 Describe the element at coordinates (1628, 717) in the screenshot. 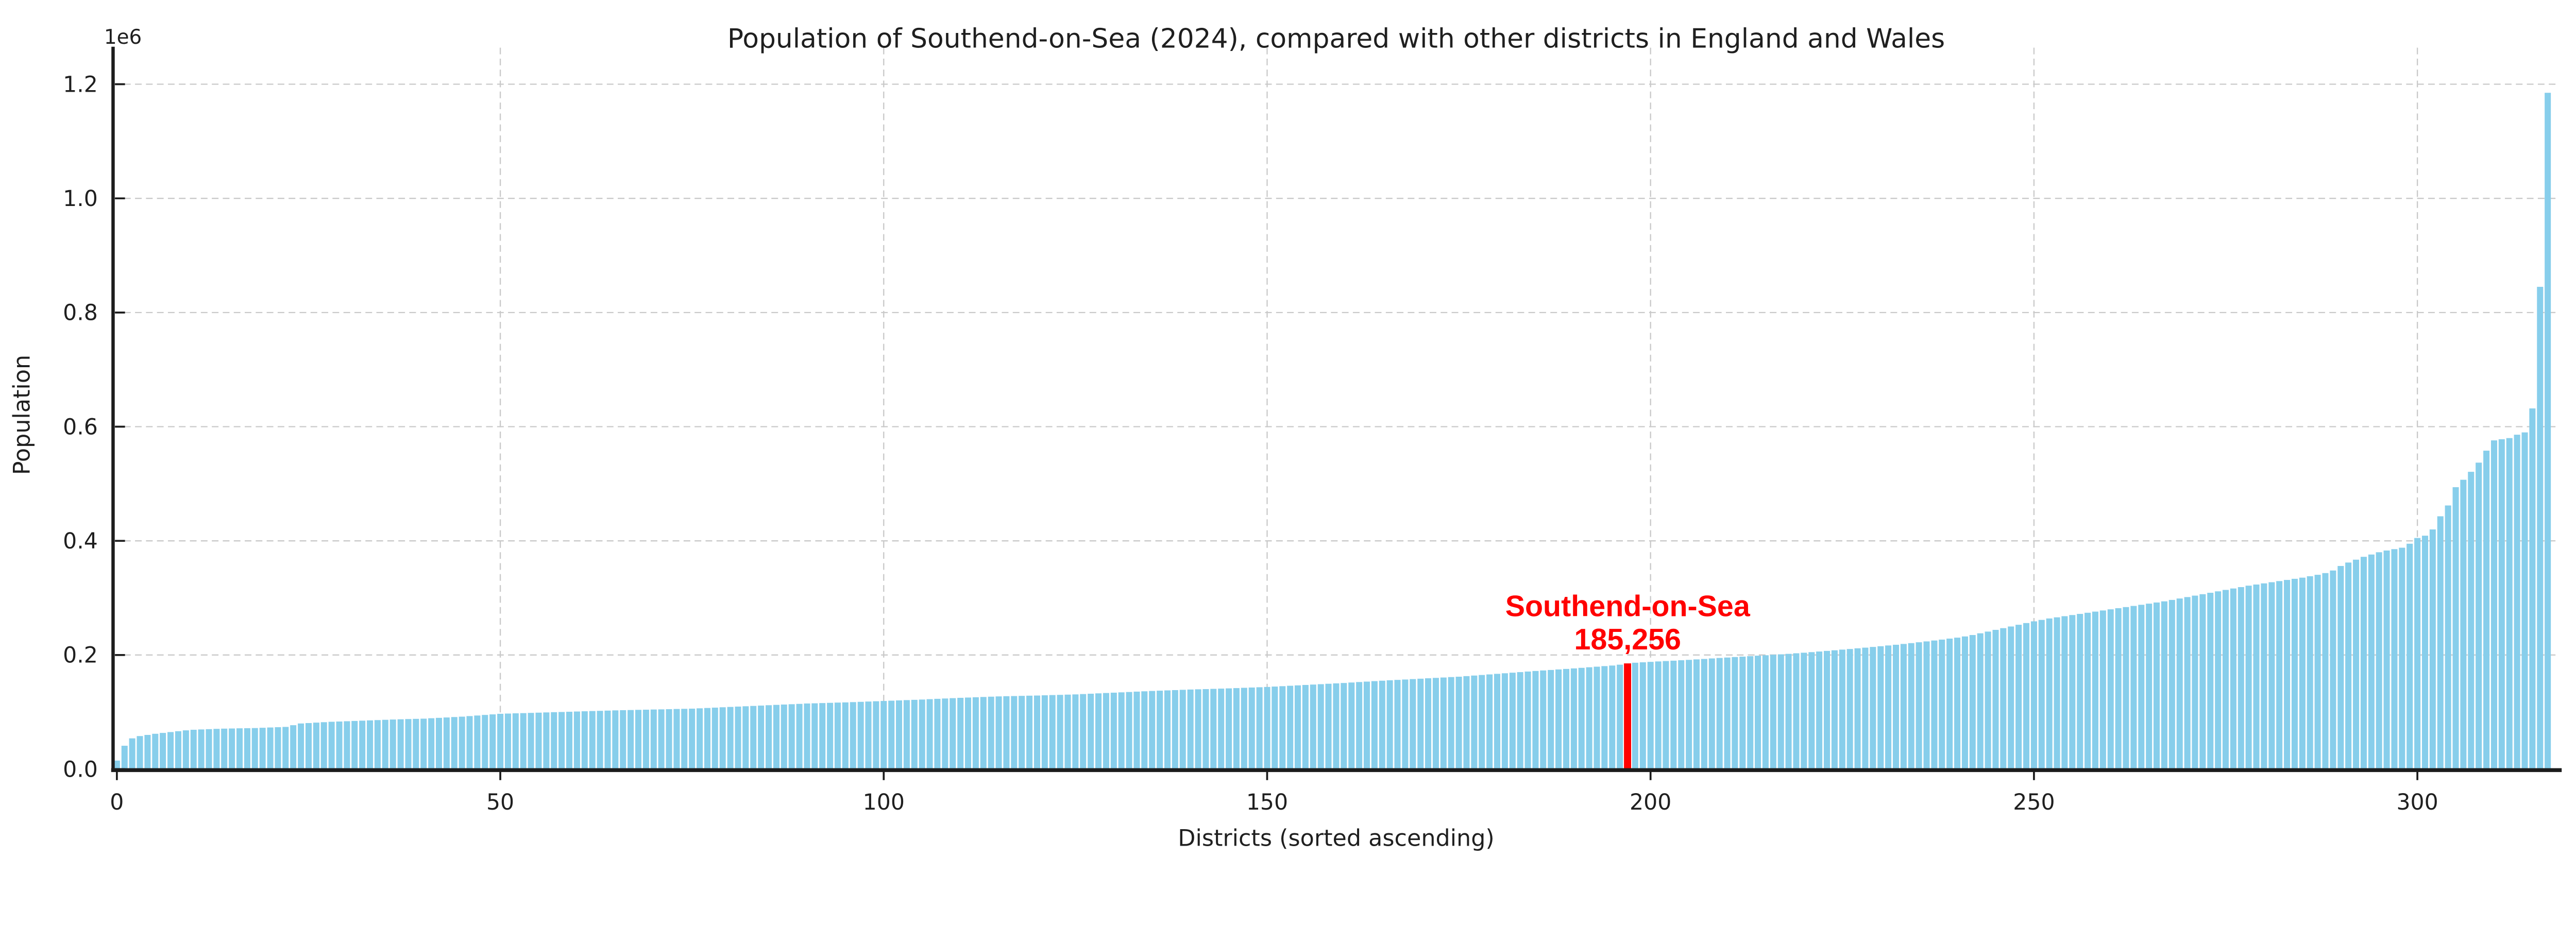

I see `highlighted-bar-southend-on-sea` at that location.